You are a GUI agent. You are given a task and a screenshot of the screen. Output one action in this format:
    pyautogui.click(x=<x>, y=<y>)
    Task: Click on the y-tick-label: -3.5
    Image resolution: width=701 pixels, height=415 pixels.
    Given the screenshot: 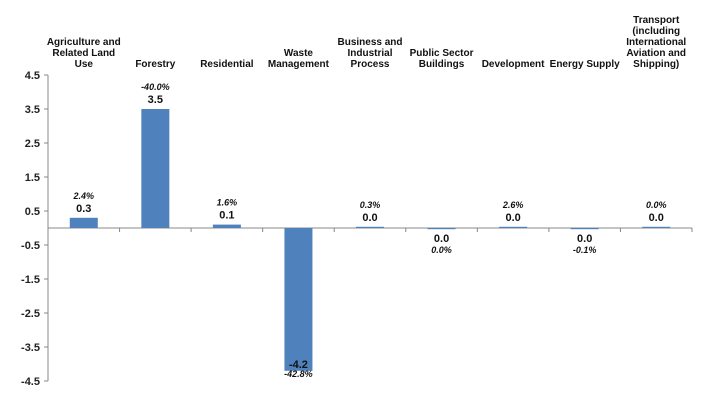 What is the action you would take?
    pyautogui.click(x=30, y=348)
    